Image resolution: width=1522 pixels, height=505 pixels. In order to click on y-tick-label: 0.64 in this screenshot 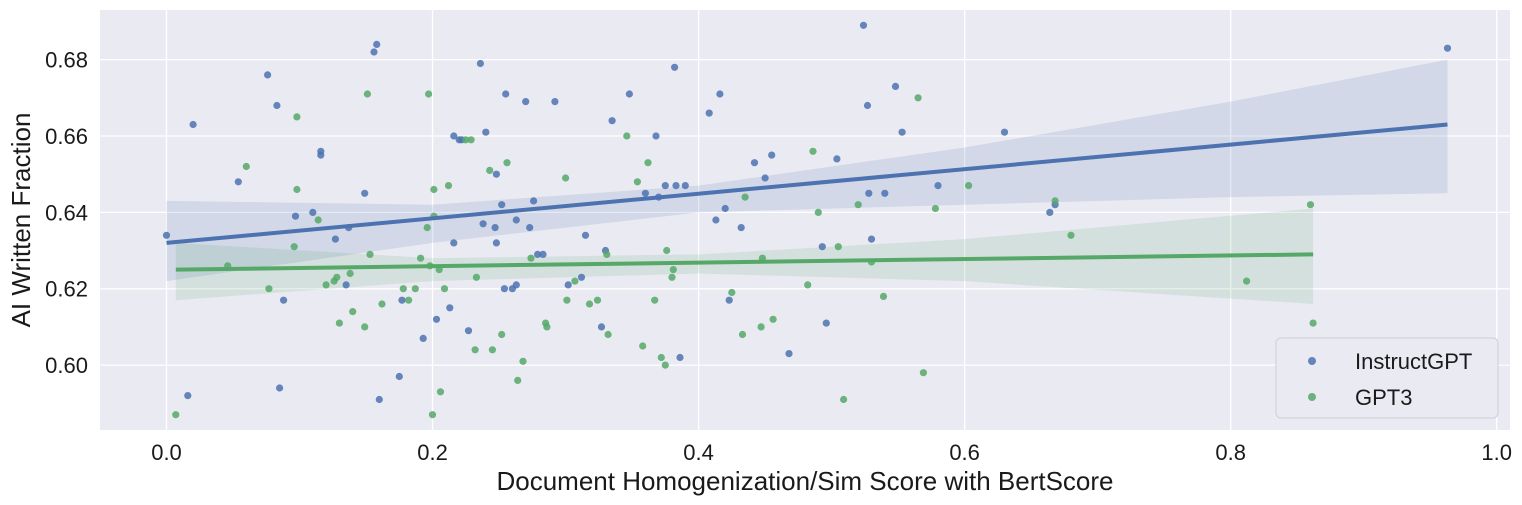, I will do `click(66, 212)`.